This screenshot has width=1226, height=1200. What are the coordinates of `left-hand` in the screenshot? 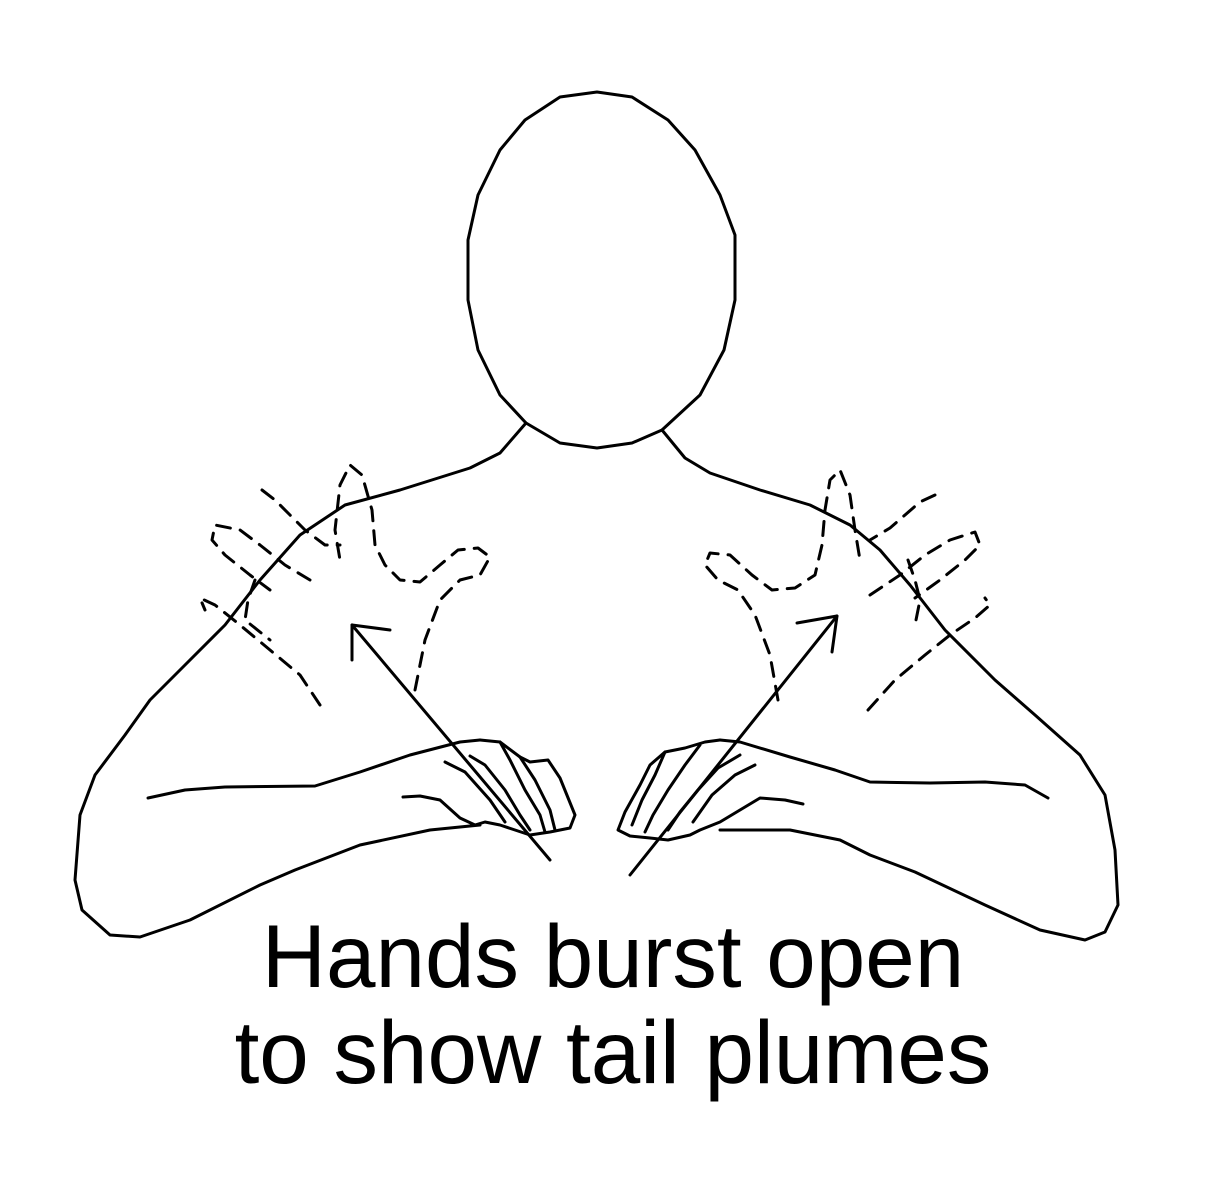 It's located at (489, 787).